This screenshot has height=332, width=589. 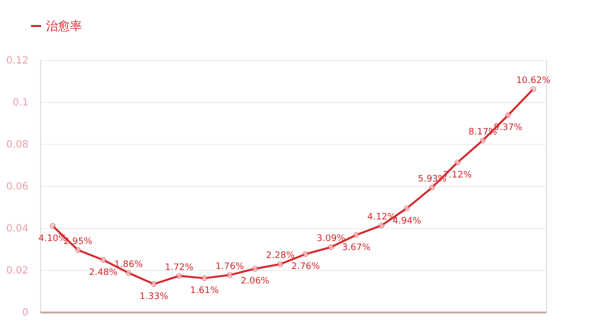 I want to click on data-label: 10.62%, so click(x=533, y=81).